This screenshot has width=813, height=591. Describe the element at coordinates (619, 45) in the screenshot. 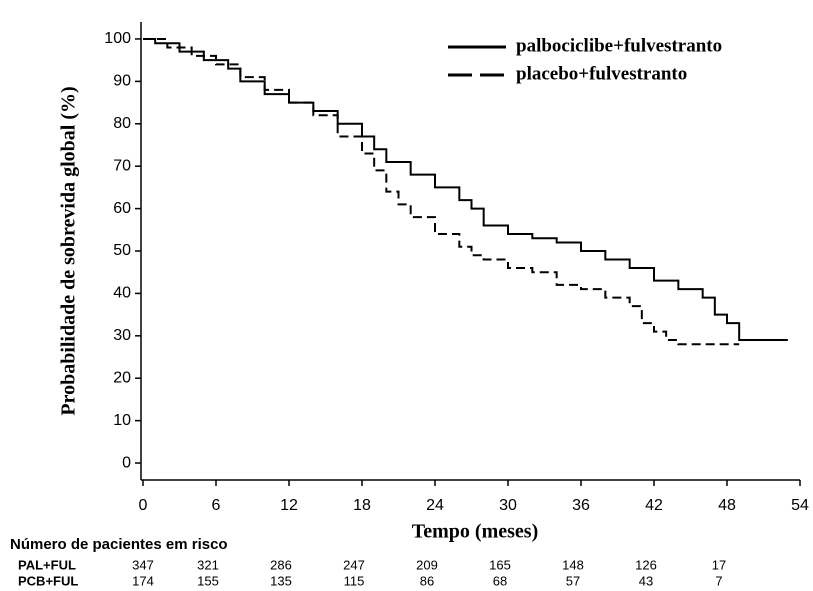

I see `legend-label: palbociclibe+fulvestranto` at that location.